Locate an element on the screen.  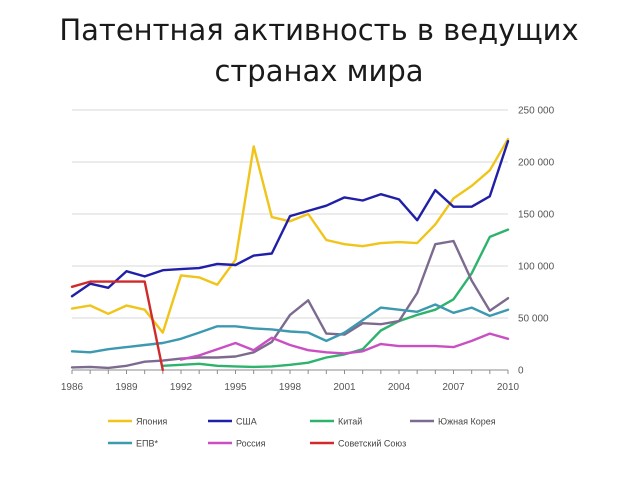
legend-item: Япония is located at coordinates (137, 422).